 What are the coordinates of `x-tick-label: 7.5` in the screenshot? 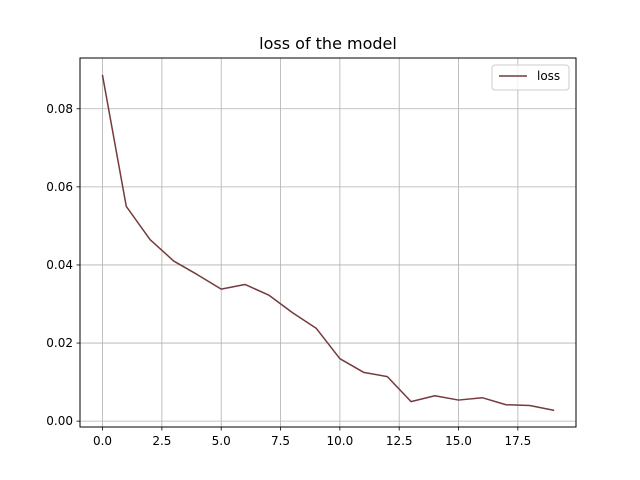 It's located at (280, 441).